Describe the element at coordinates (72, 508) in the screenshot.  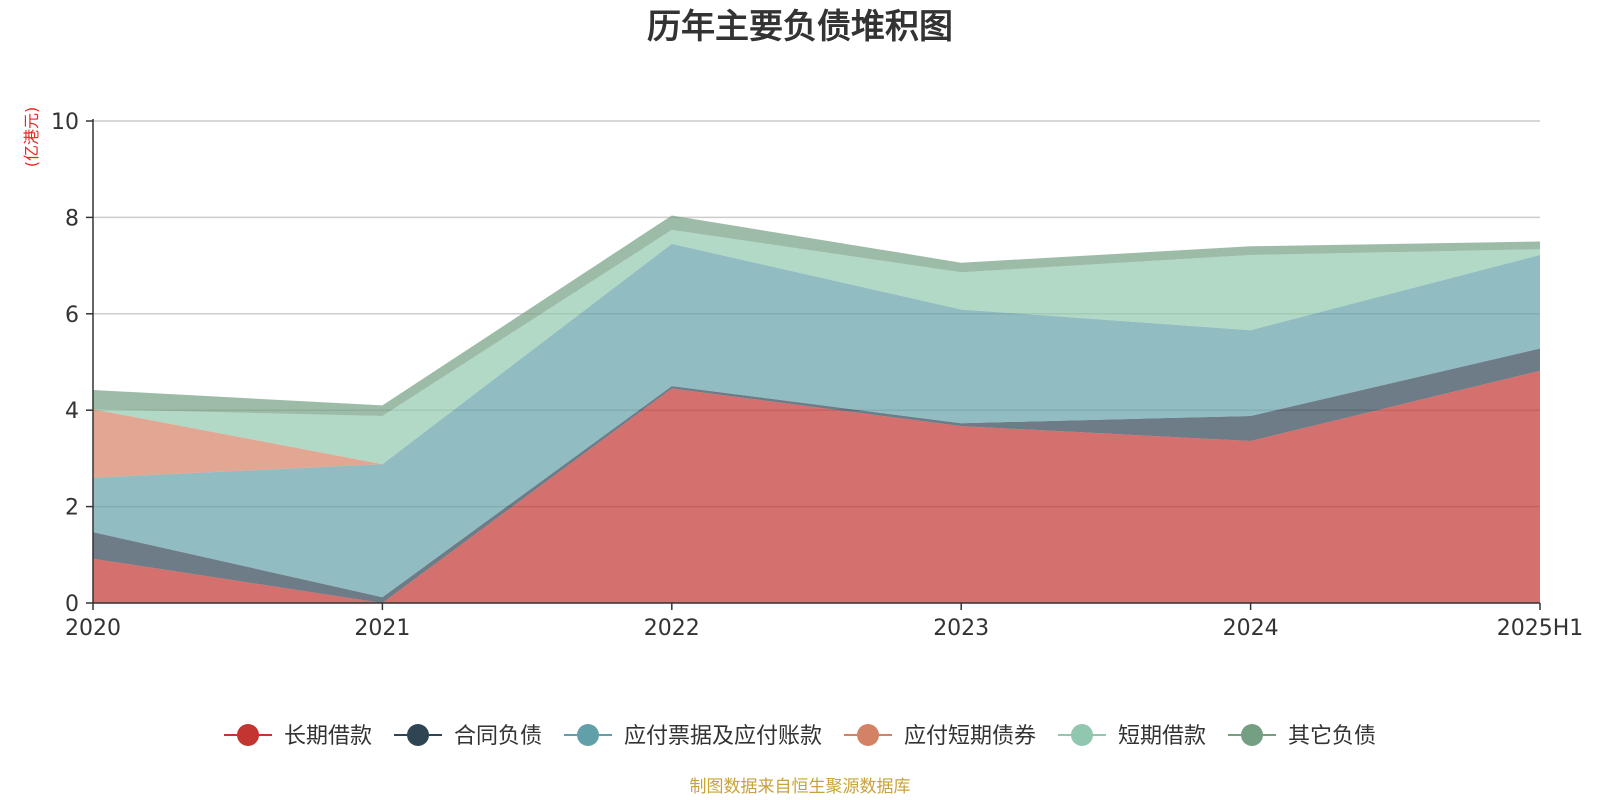
I see `y-tick-label-1: 2` at that location.